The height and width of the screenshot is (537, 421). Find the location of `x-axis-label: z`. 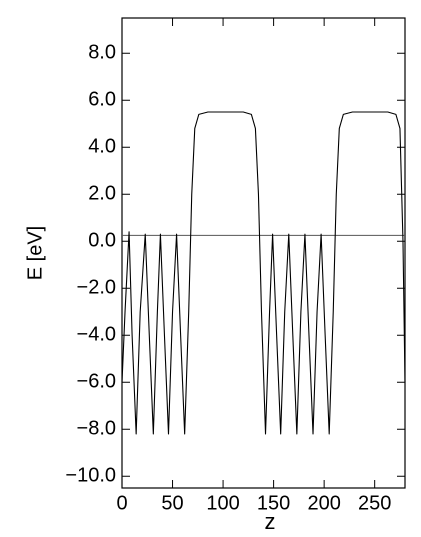

x-axis-label: z is located at coordinates (270, 521).